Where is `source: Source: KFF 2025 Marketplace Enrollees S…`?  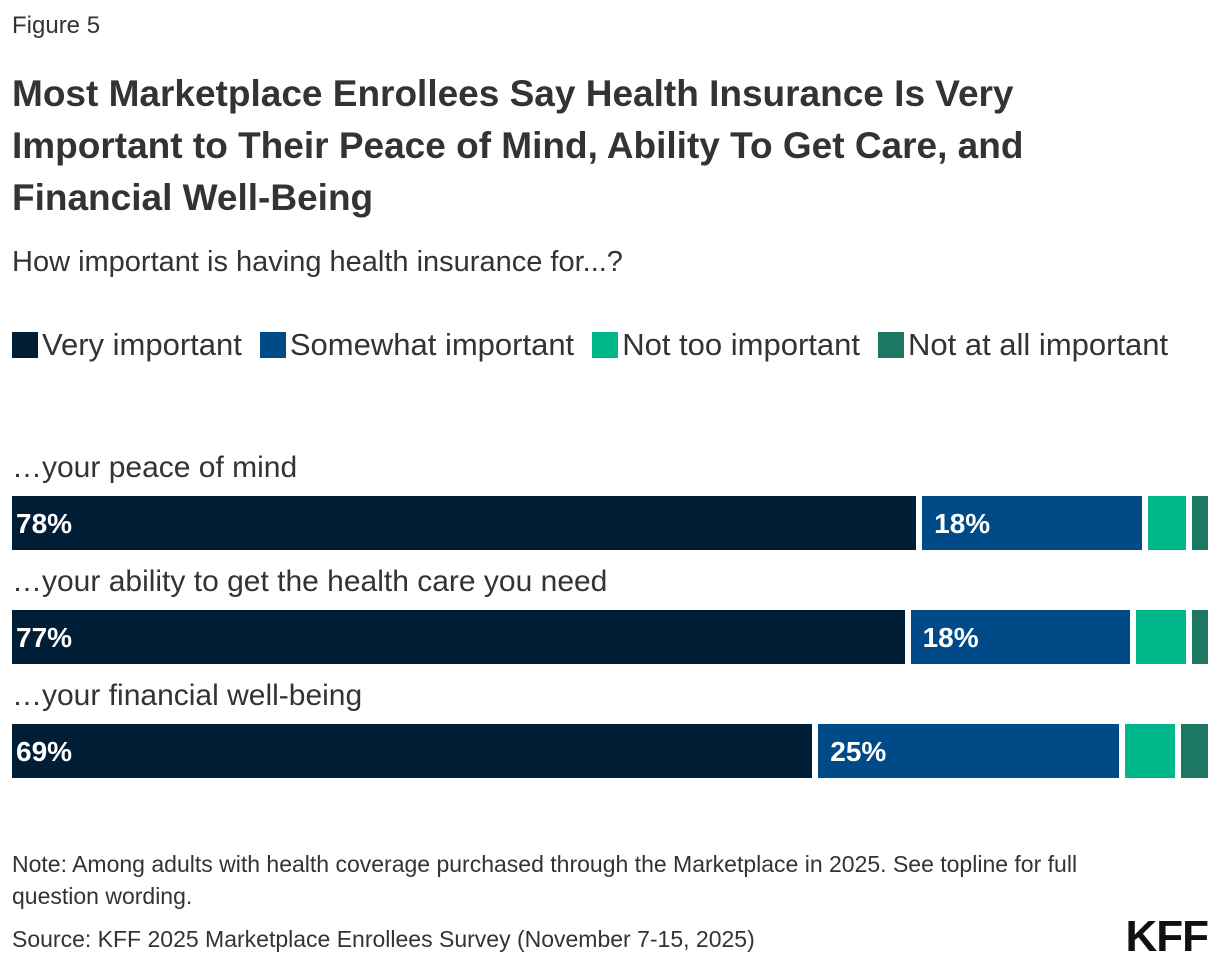 source: Source: KFF 2025 Marketplace Enrollees S… is located at coordinates (383, 939).